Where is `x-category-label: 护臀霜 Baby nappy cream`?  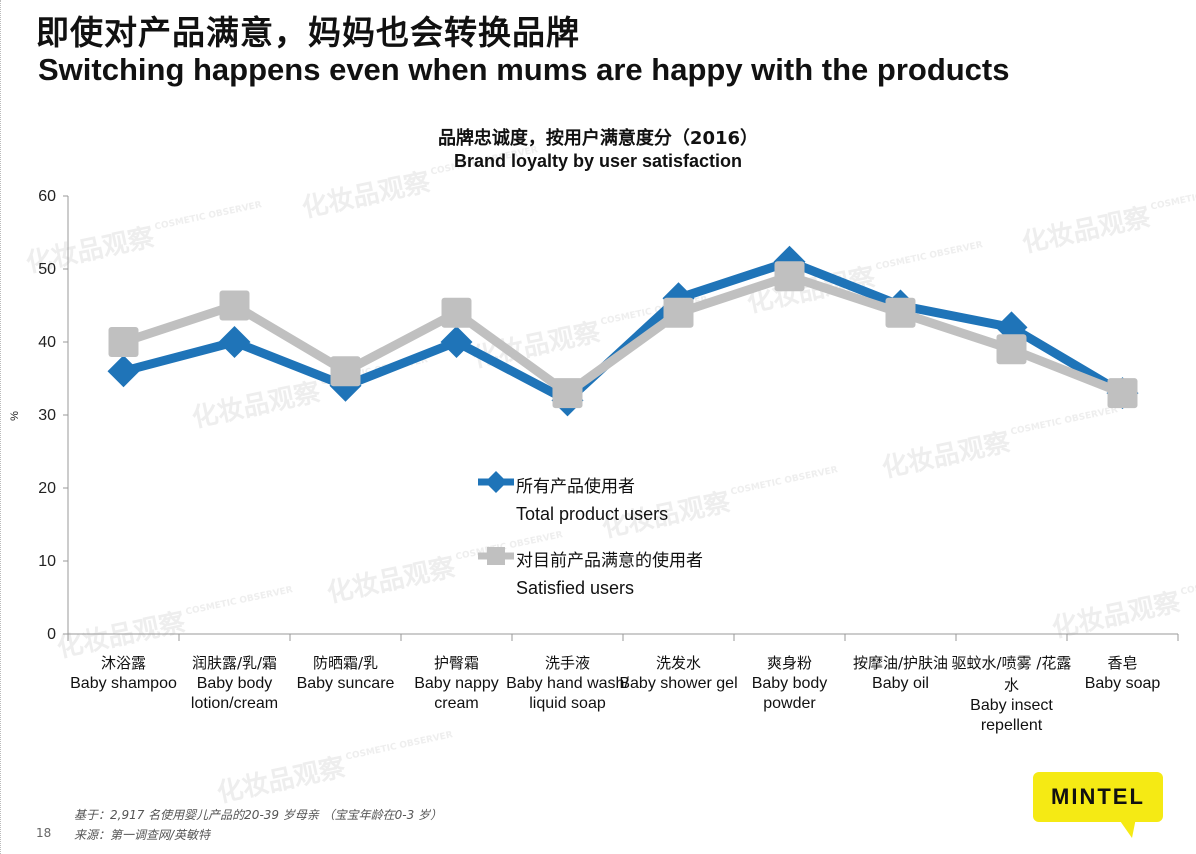 x-category-label: 护臀霜 Baby nappy cream is located at coordinates (457, 682).